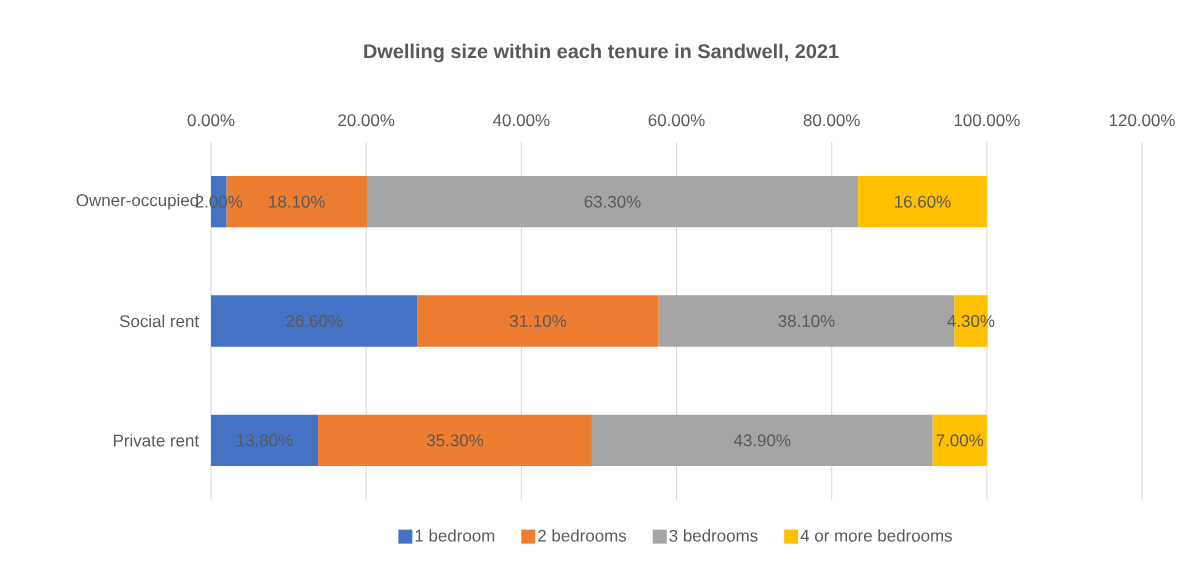 The image size is (1202, 584). I want to click on x-tick-label: 120.00%, so click(1142, 120).